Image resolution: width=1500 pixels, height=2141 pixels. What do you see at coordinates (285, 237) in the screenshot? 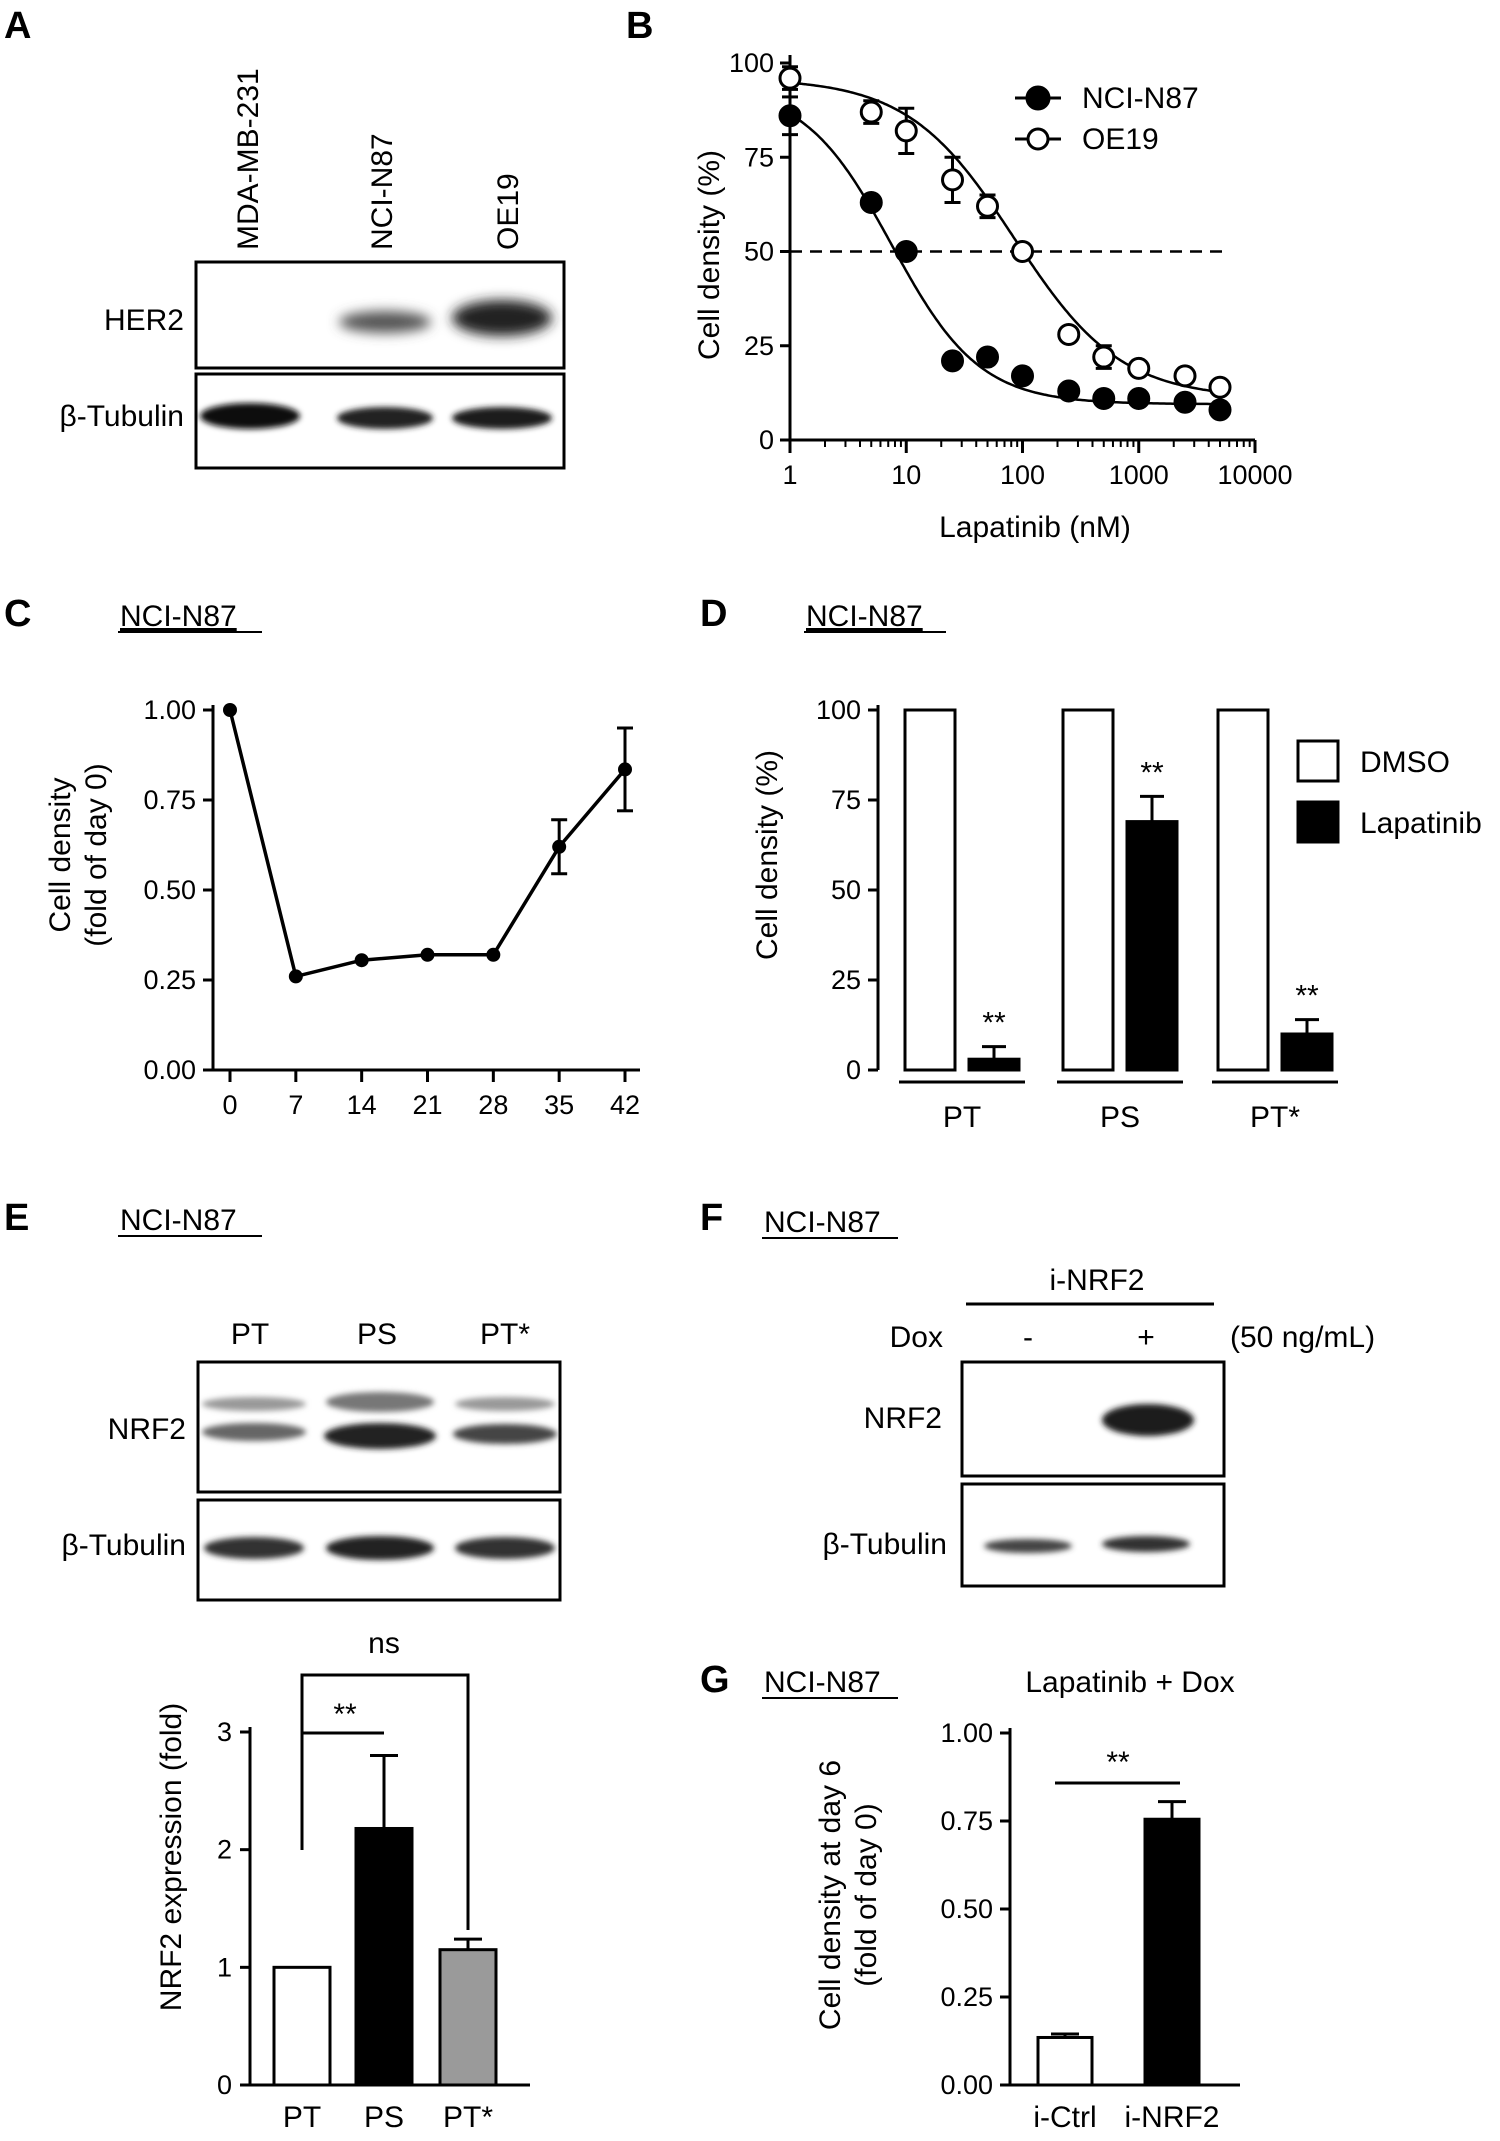
I see `panel-a: A MDA-MB-231 NCI-N87 OE19 HER2 β-Tubulin` at bounding box center [285, 237].